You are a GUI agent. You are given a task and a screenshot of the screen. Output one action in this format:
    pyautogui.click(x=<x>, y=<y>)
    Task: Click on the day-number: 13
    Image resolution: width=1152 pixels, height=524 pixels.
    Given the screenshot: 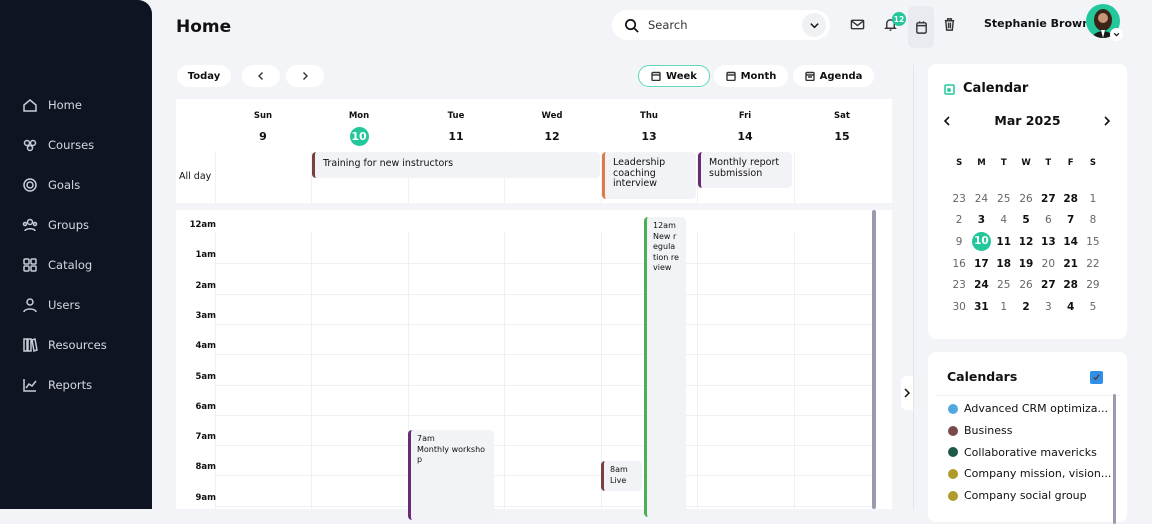 What is the action you would take?
    pyautogui.click(x=649, y=136)
    